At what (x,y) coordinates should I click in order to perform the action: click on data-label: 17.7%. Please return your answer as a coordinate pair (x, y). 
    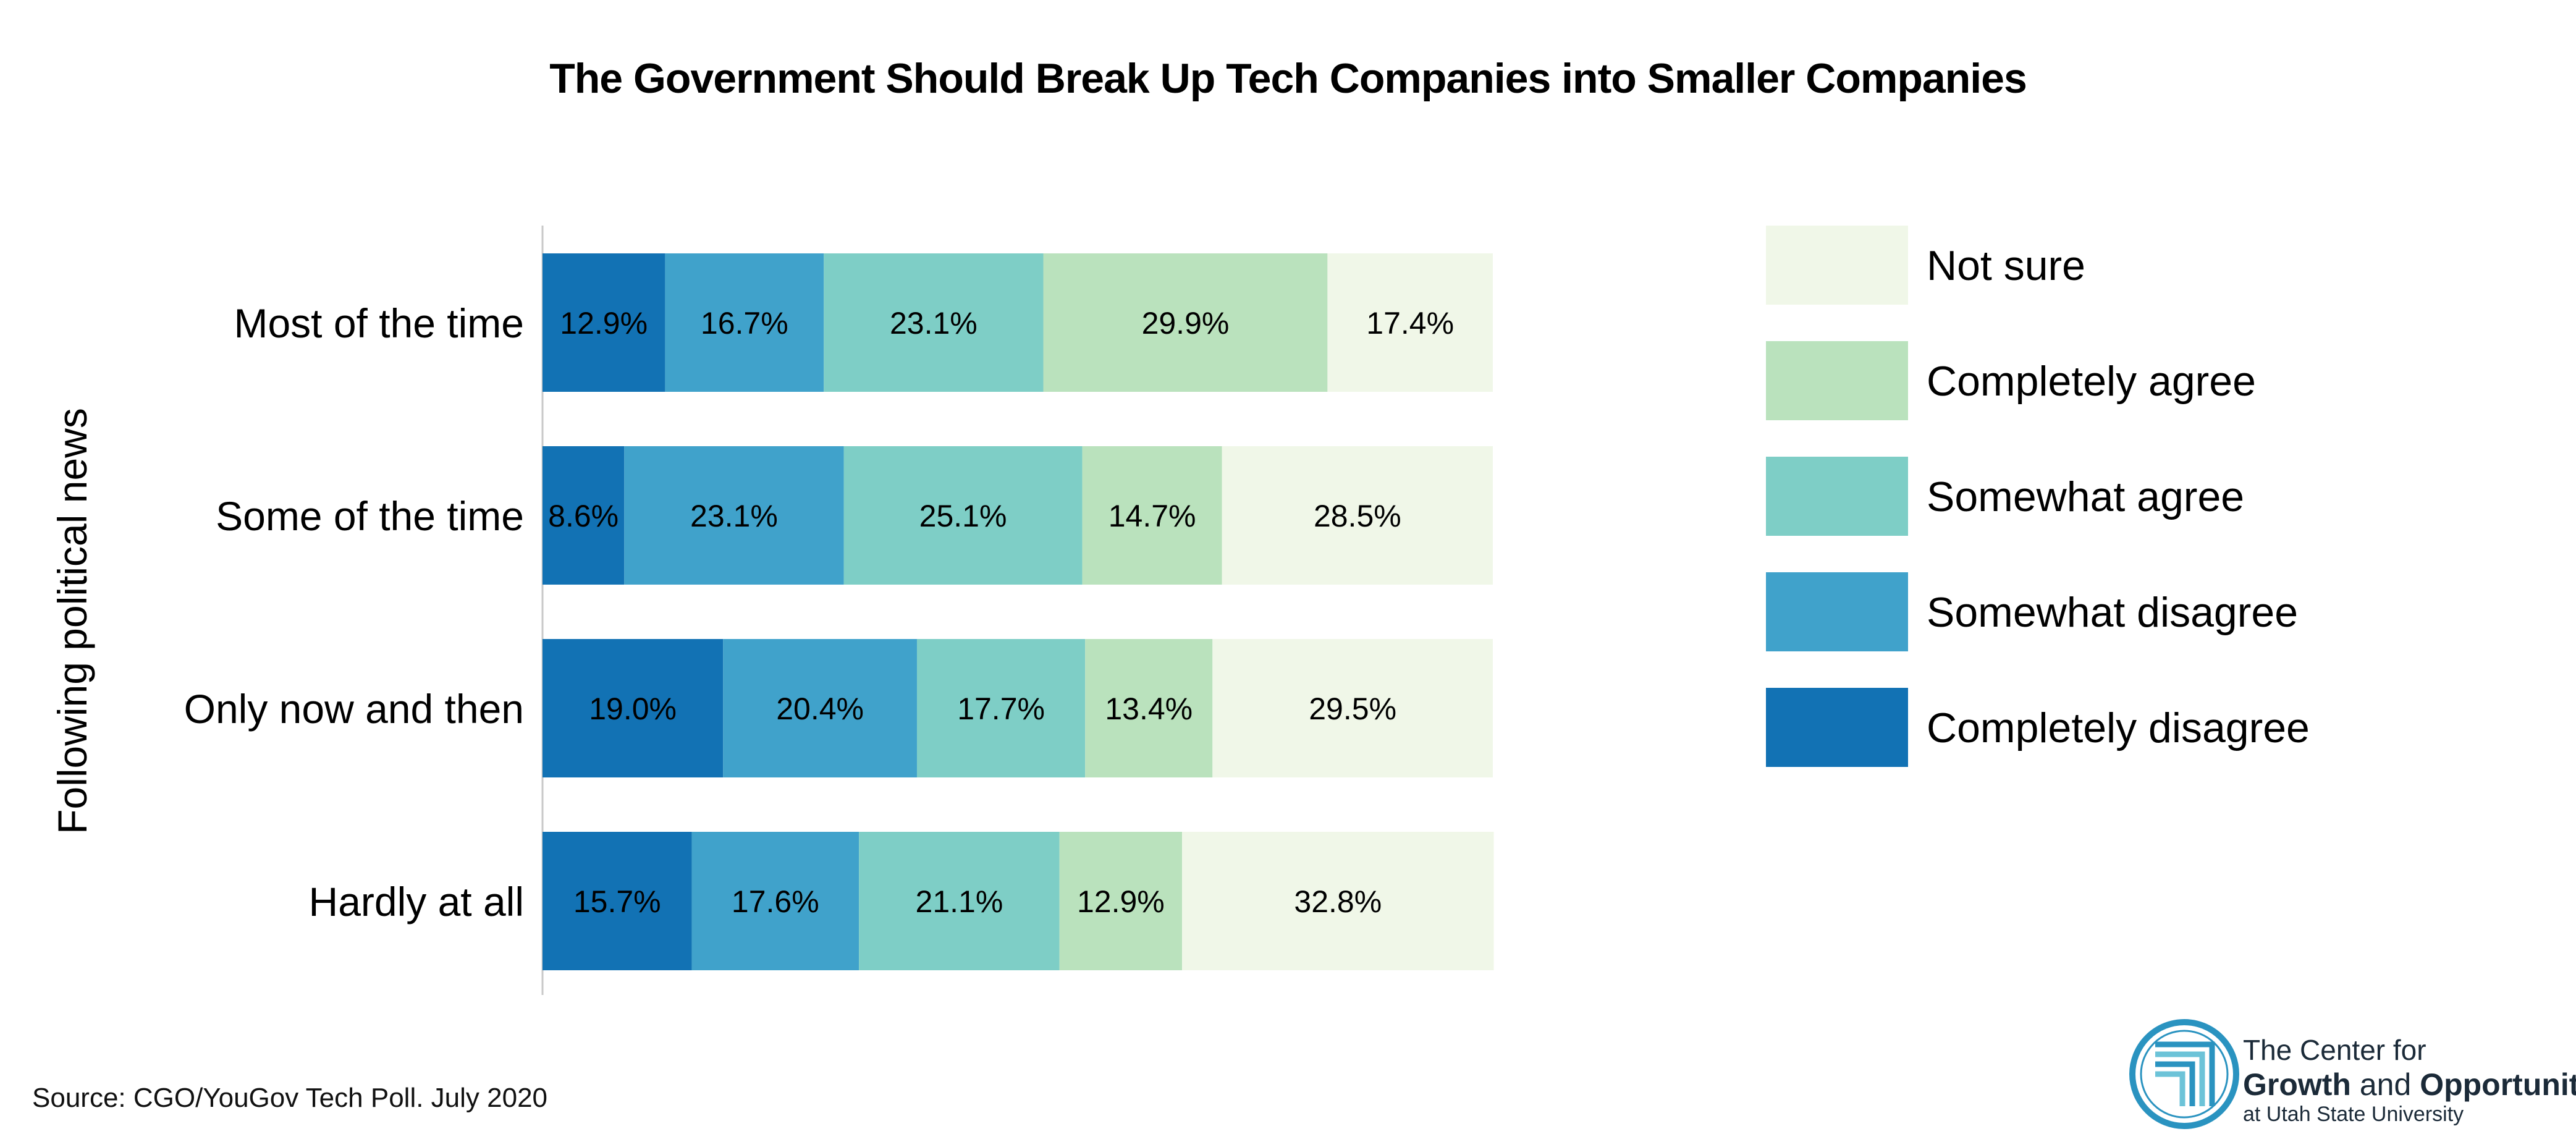
    Looking at the image, I should click on (1001, 709).